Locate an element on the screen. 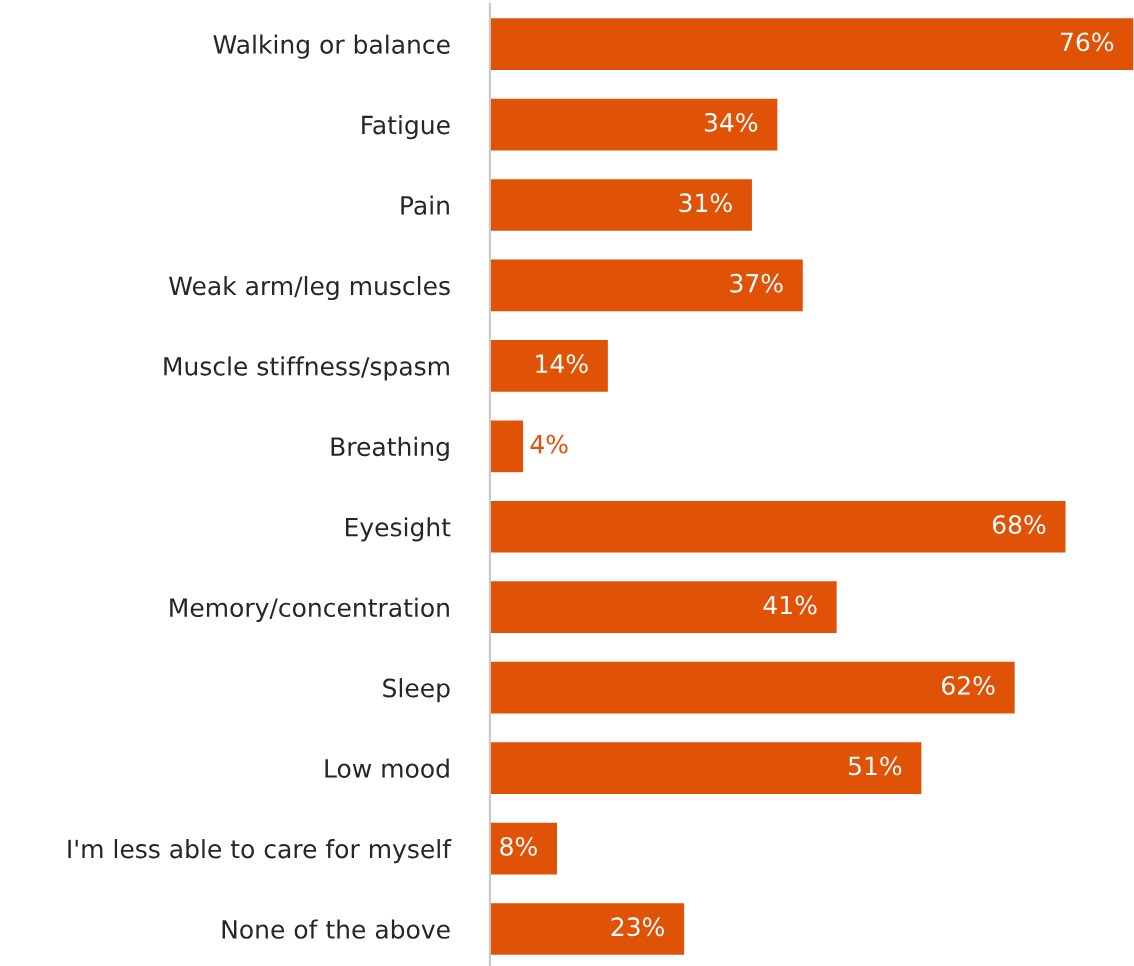 The width and height of the screenshot is (1134, 966). data-label: 31% is located at coordinates (705, 203).